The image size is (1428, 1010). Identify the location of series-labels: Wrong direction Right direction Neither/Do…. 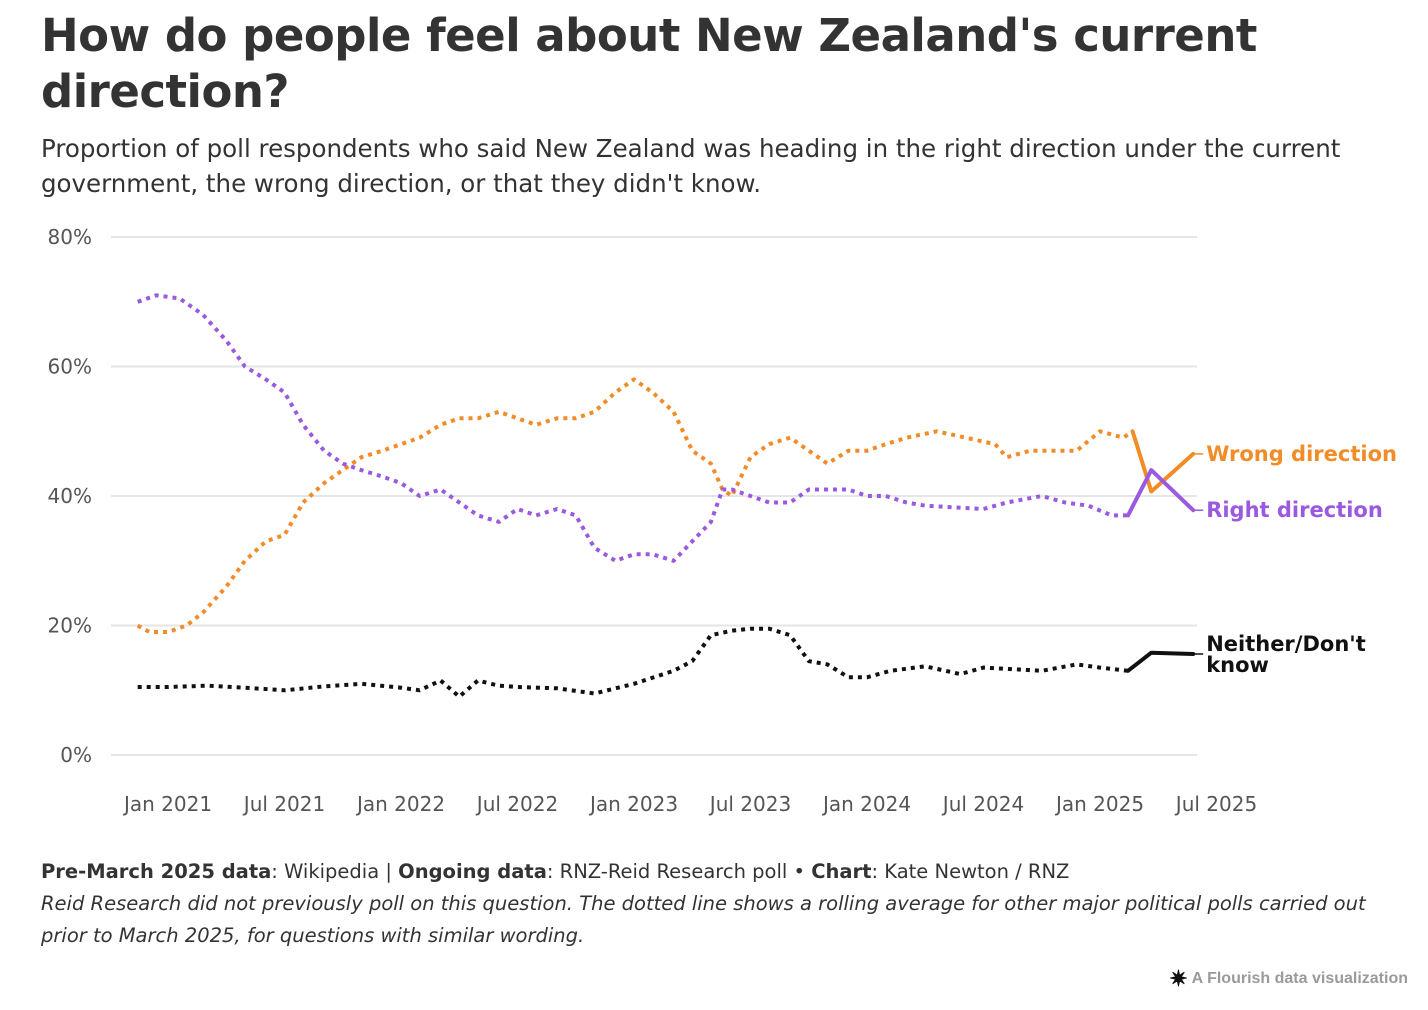
(1295, 559).